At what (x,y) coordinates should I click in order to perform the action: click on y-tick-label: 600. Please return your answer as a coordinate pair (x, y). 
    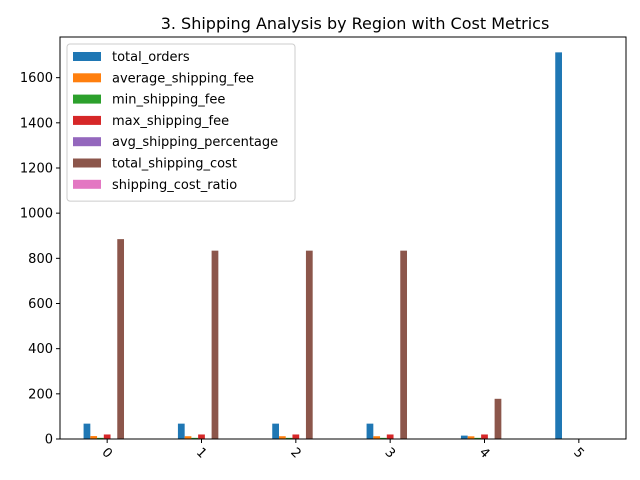
    Looking at the image, I should click on (40, 304).